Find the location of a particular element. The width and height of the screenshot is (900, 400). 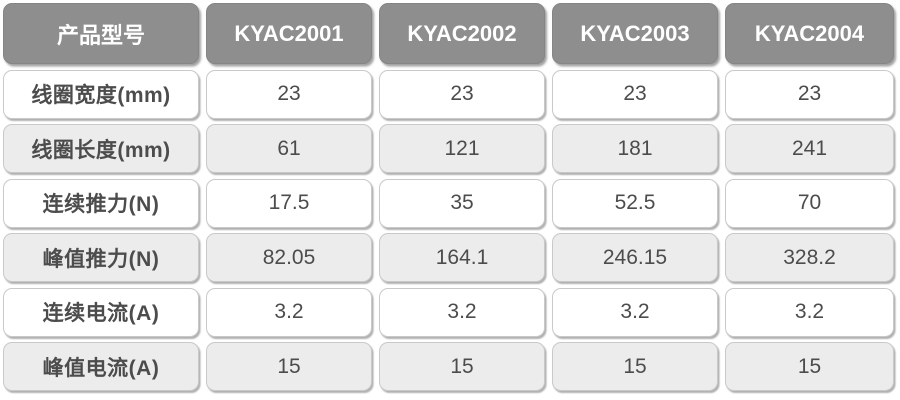

value-cell: 61 is located at coordinates (289, 148).